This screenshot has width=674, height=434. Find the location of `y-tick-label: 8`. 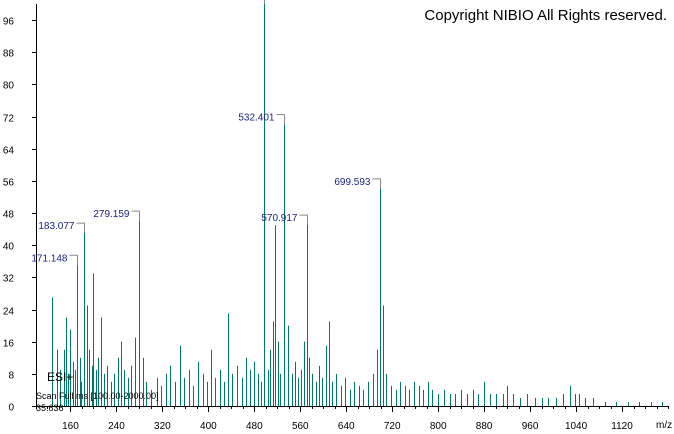

y-tick-label: 8 is located at coordinates (11, 376).